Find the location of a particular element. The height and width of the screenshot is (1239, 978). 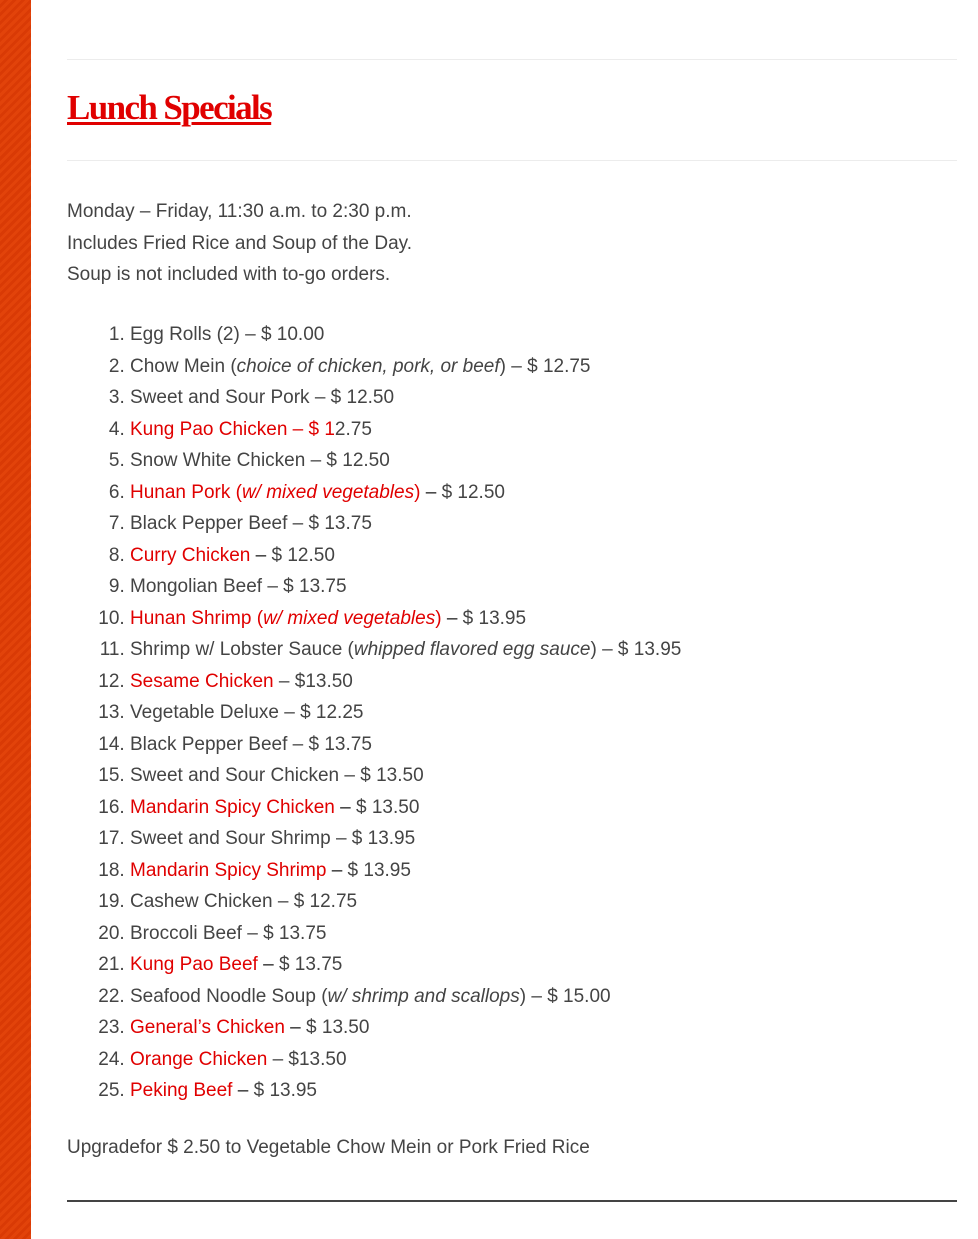

menu-item: Egg Rolls (2) – $ 10.00 is located at coordinates (405, 335).